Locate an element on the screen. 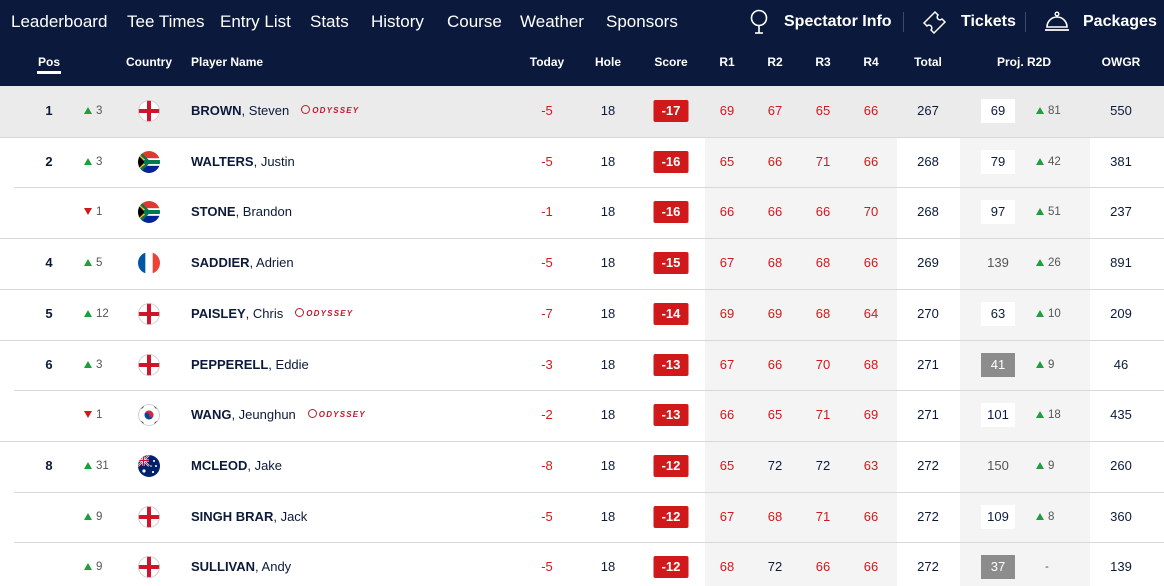  odyssey-logo-icon is located at coordinates (312, 414).